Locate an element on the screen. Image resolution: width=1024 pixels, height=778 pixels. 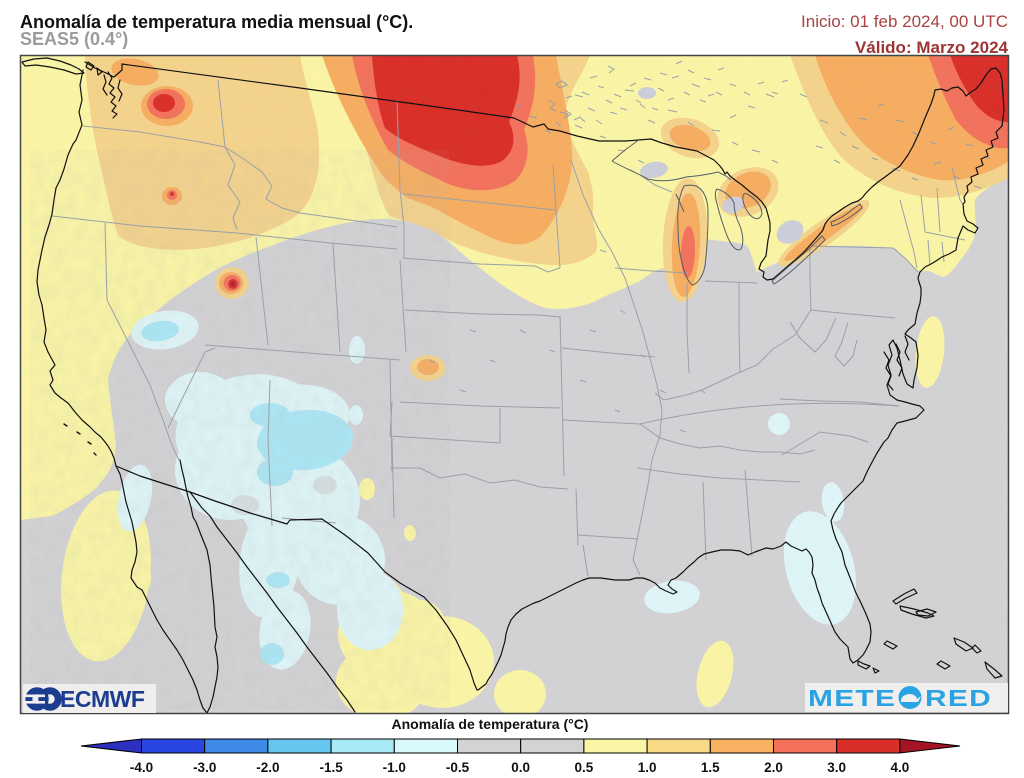
svg-text: 1.0 is located at coordinates (647, 767).